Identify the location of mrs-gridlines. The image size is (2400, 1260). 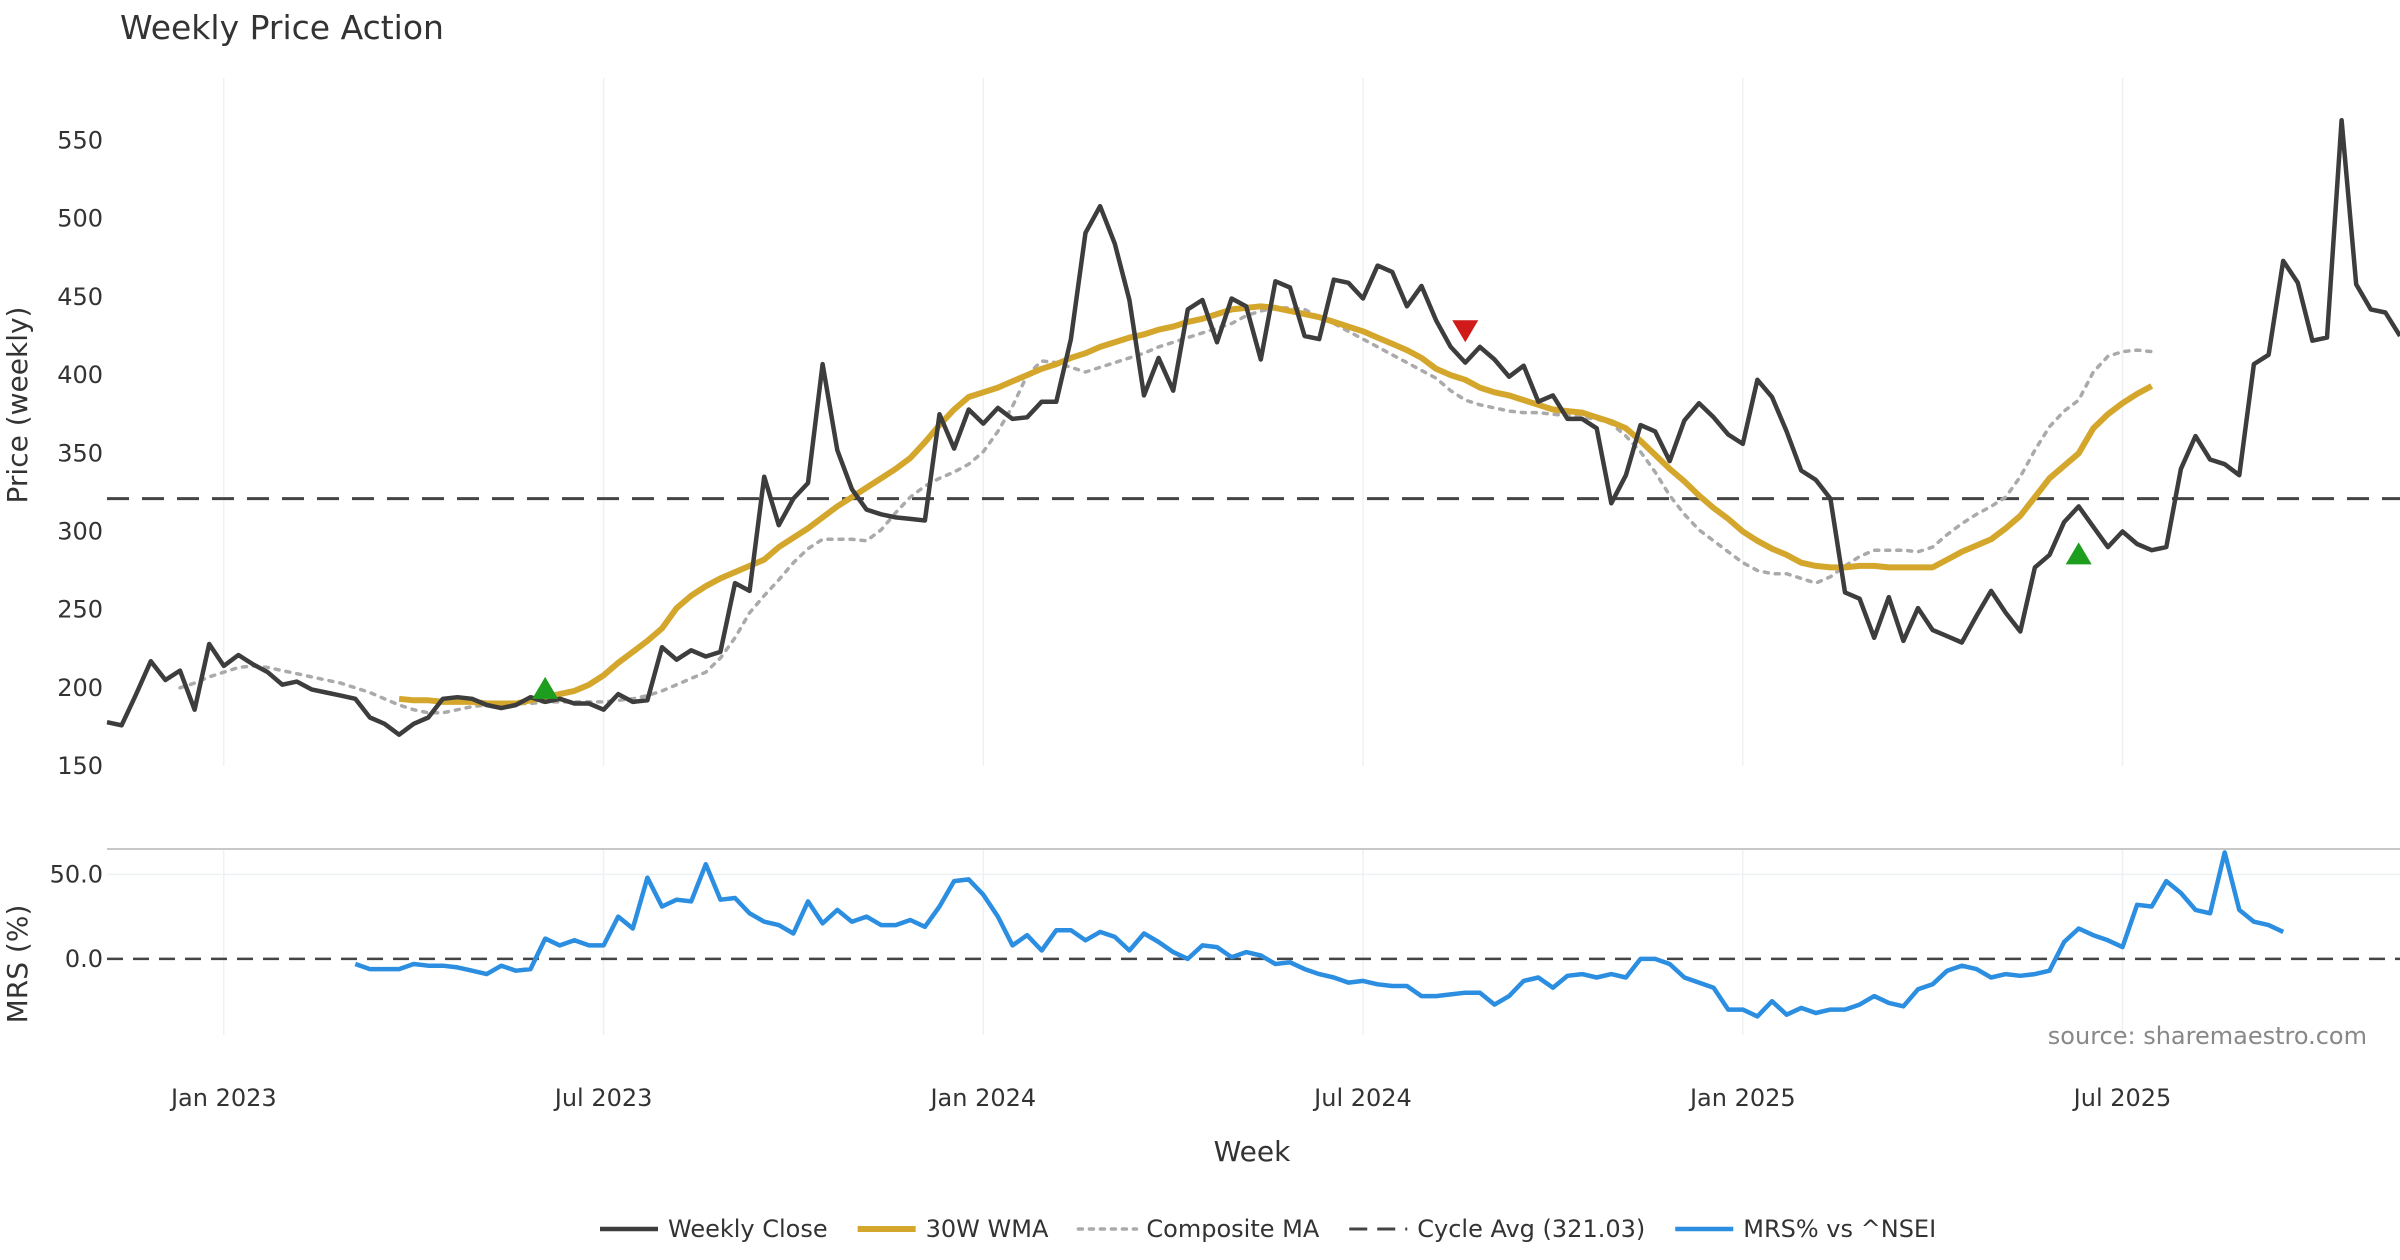
(1253, 942).